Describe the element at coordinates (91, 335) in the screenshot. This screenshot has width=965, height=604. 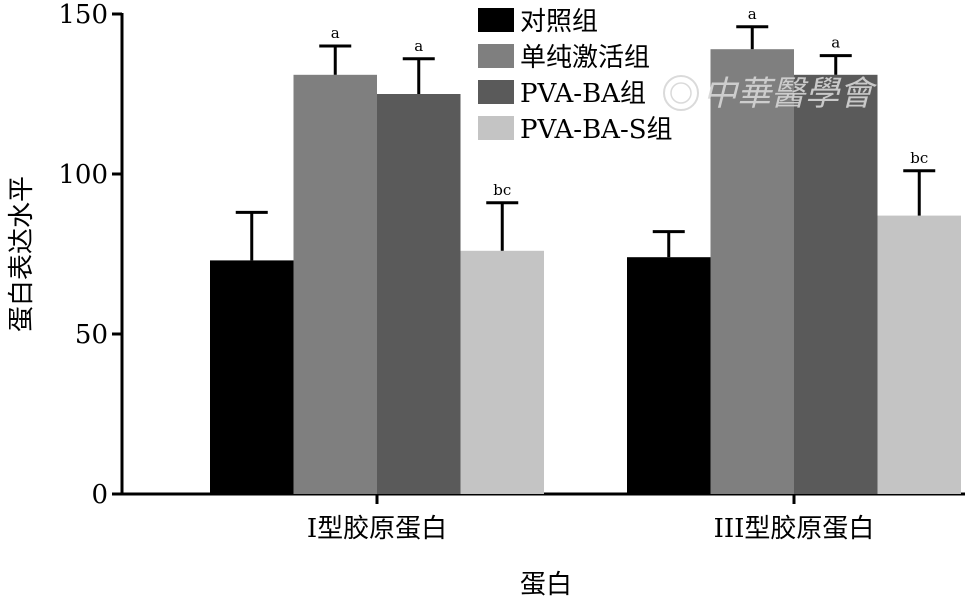
I see `y-tick-label: 50` at that location.